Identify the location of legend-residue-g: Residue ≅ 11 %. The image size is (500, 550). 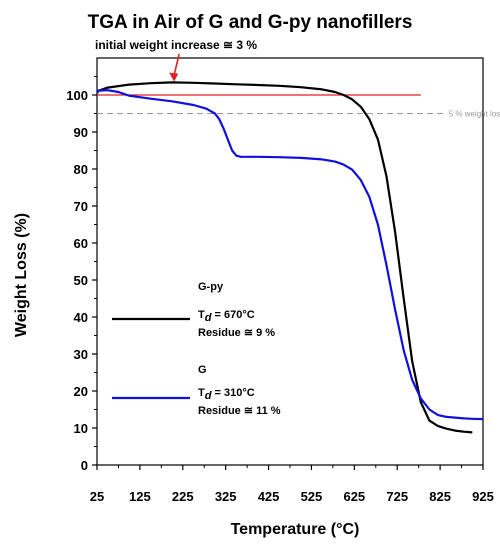
(239, 411).